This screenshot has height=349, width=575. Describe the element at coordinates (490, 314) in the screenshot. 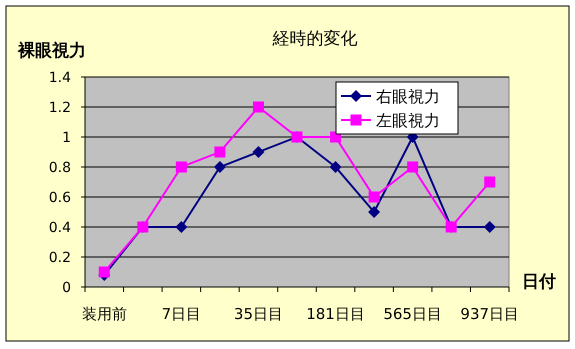

I see `xtick: 937日目` at that location.